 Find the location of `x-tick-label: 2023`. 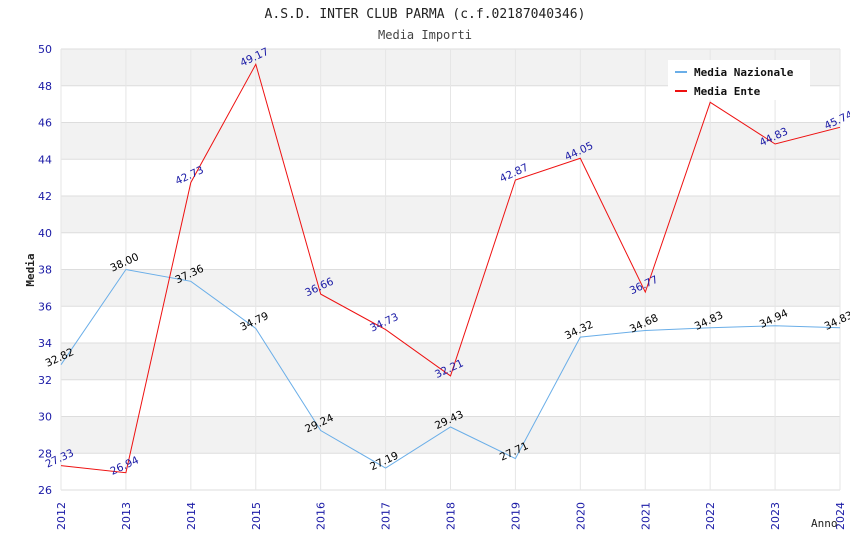

x-tick-label: 2023 is located at coordinates (775, 516).